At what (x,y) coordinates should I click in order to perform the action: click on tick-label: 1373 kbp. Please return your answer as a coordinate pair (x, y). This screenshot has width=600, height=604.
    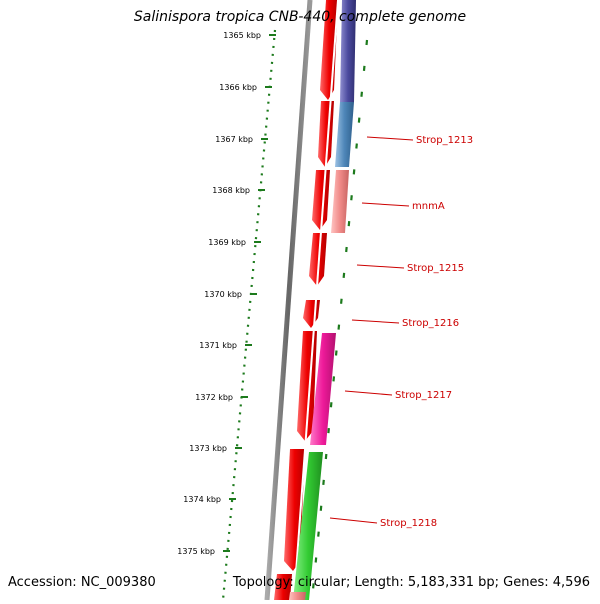
    Looking at the image, I should click on (208, 448).